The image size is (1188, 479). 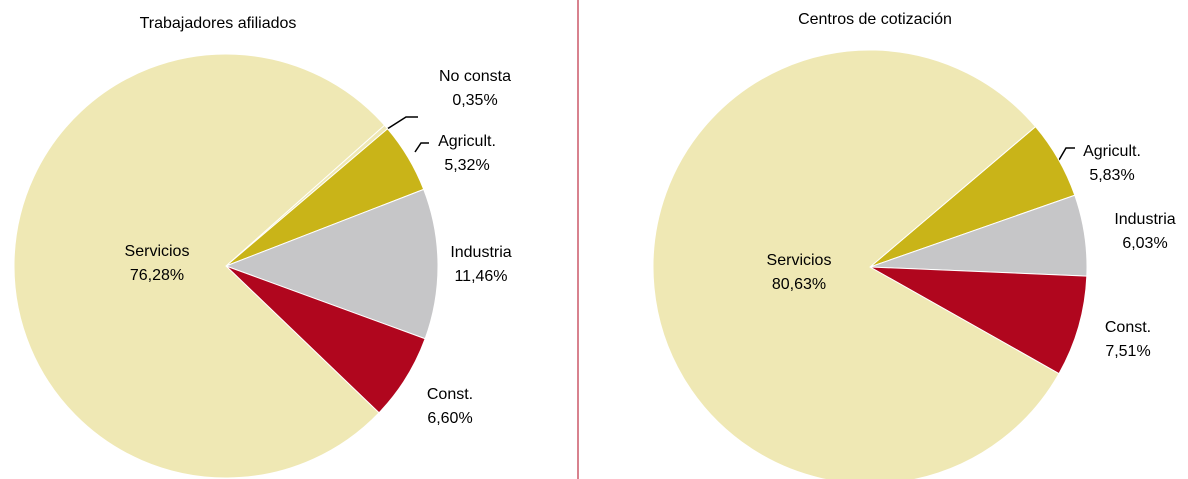 I want to click on slice-value-label: 80,63%, so click(x=799, y=284).